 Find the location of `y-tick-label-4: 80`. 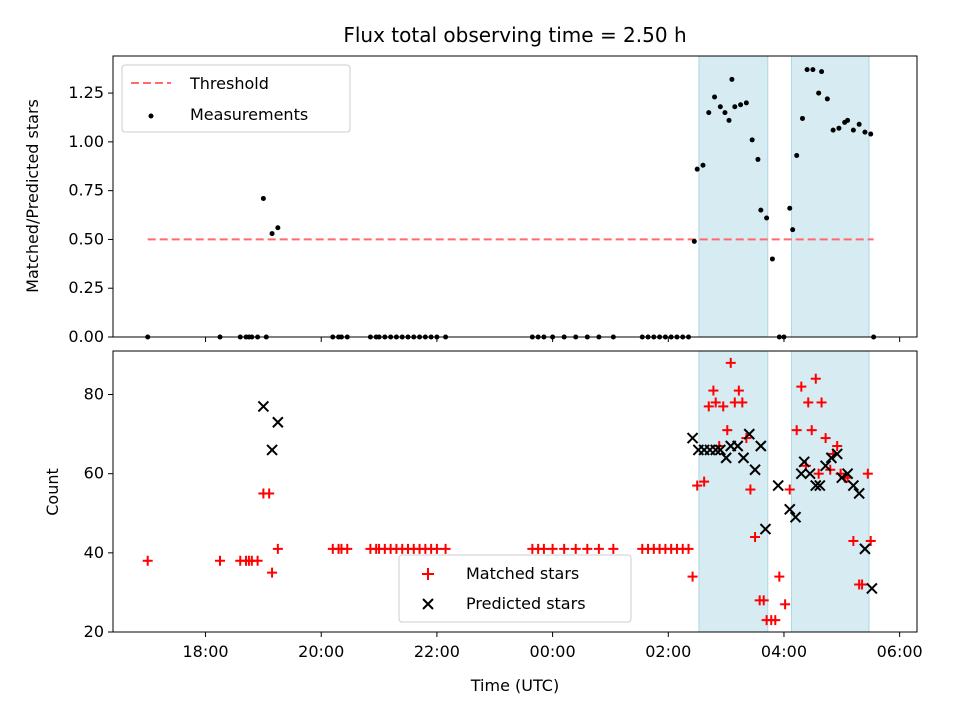

y-tick-label-4: 80 is located at coordinates (94, 394).